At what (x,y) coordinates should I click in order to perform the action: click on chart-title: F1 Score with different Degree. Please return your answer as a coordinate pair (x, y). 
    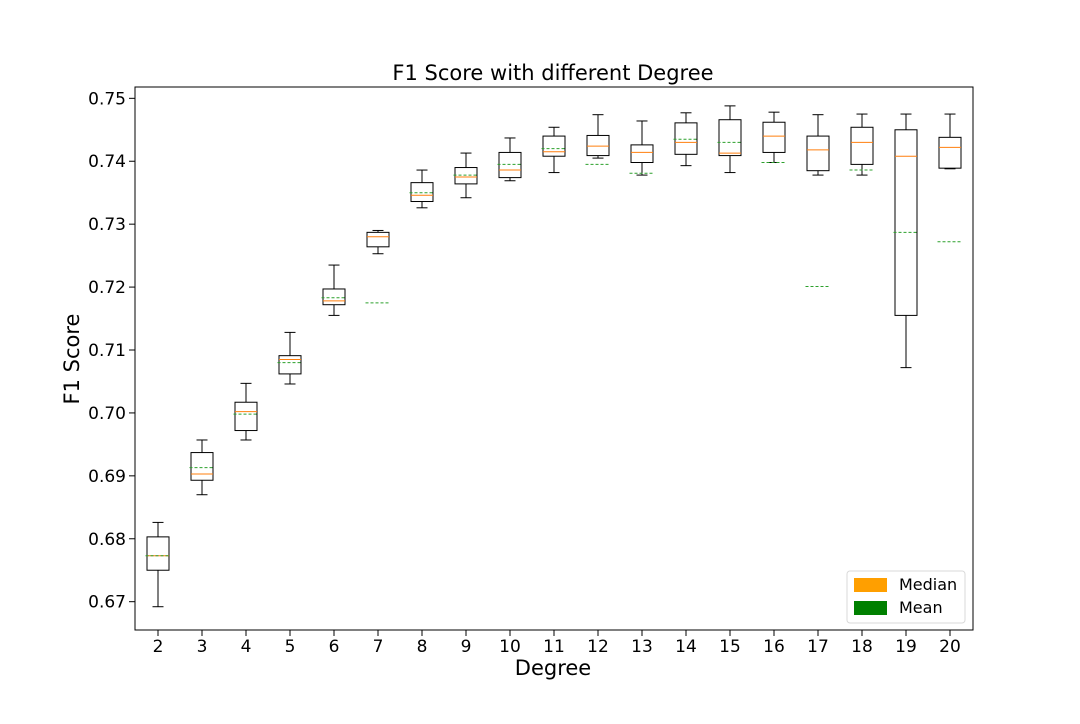
    Looking at the image, I should click on (552, 73).